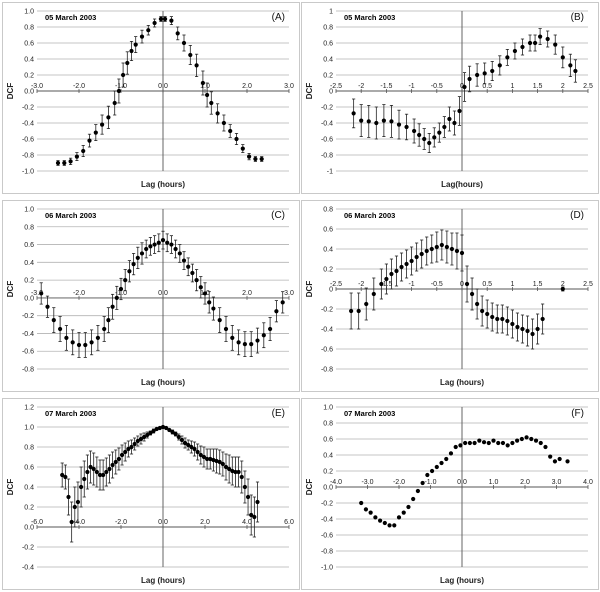 Image resolution: width=600 pixels, height=592 pixels. I want to click on y-tick-label: 0.8, so click(29, 227).